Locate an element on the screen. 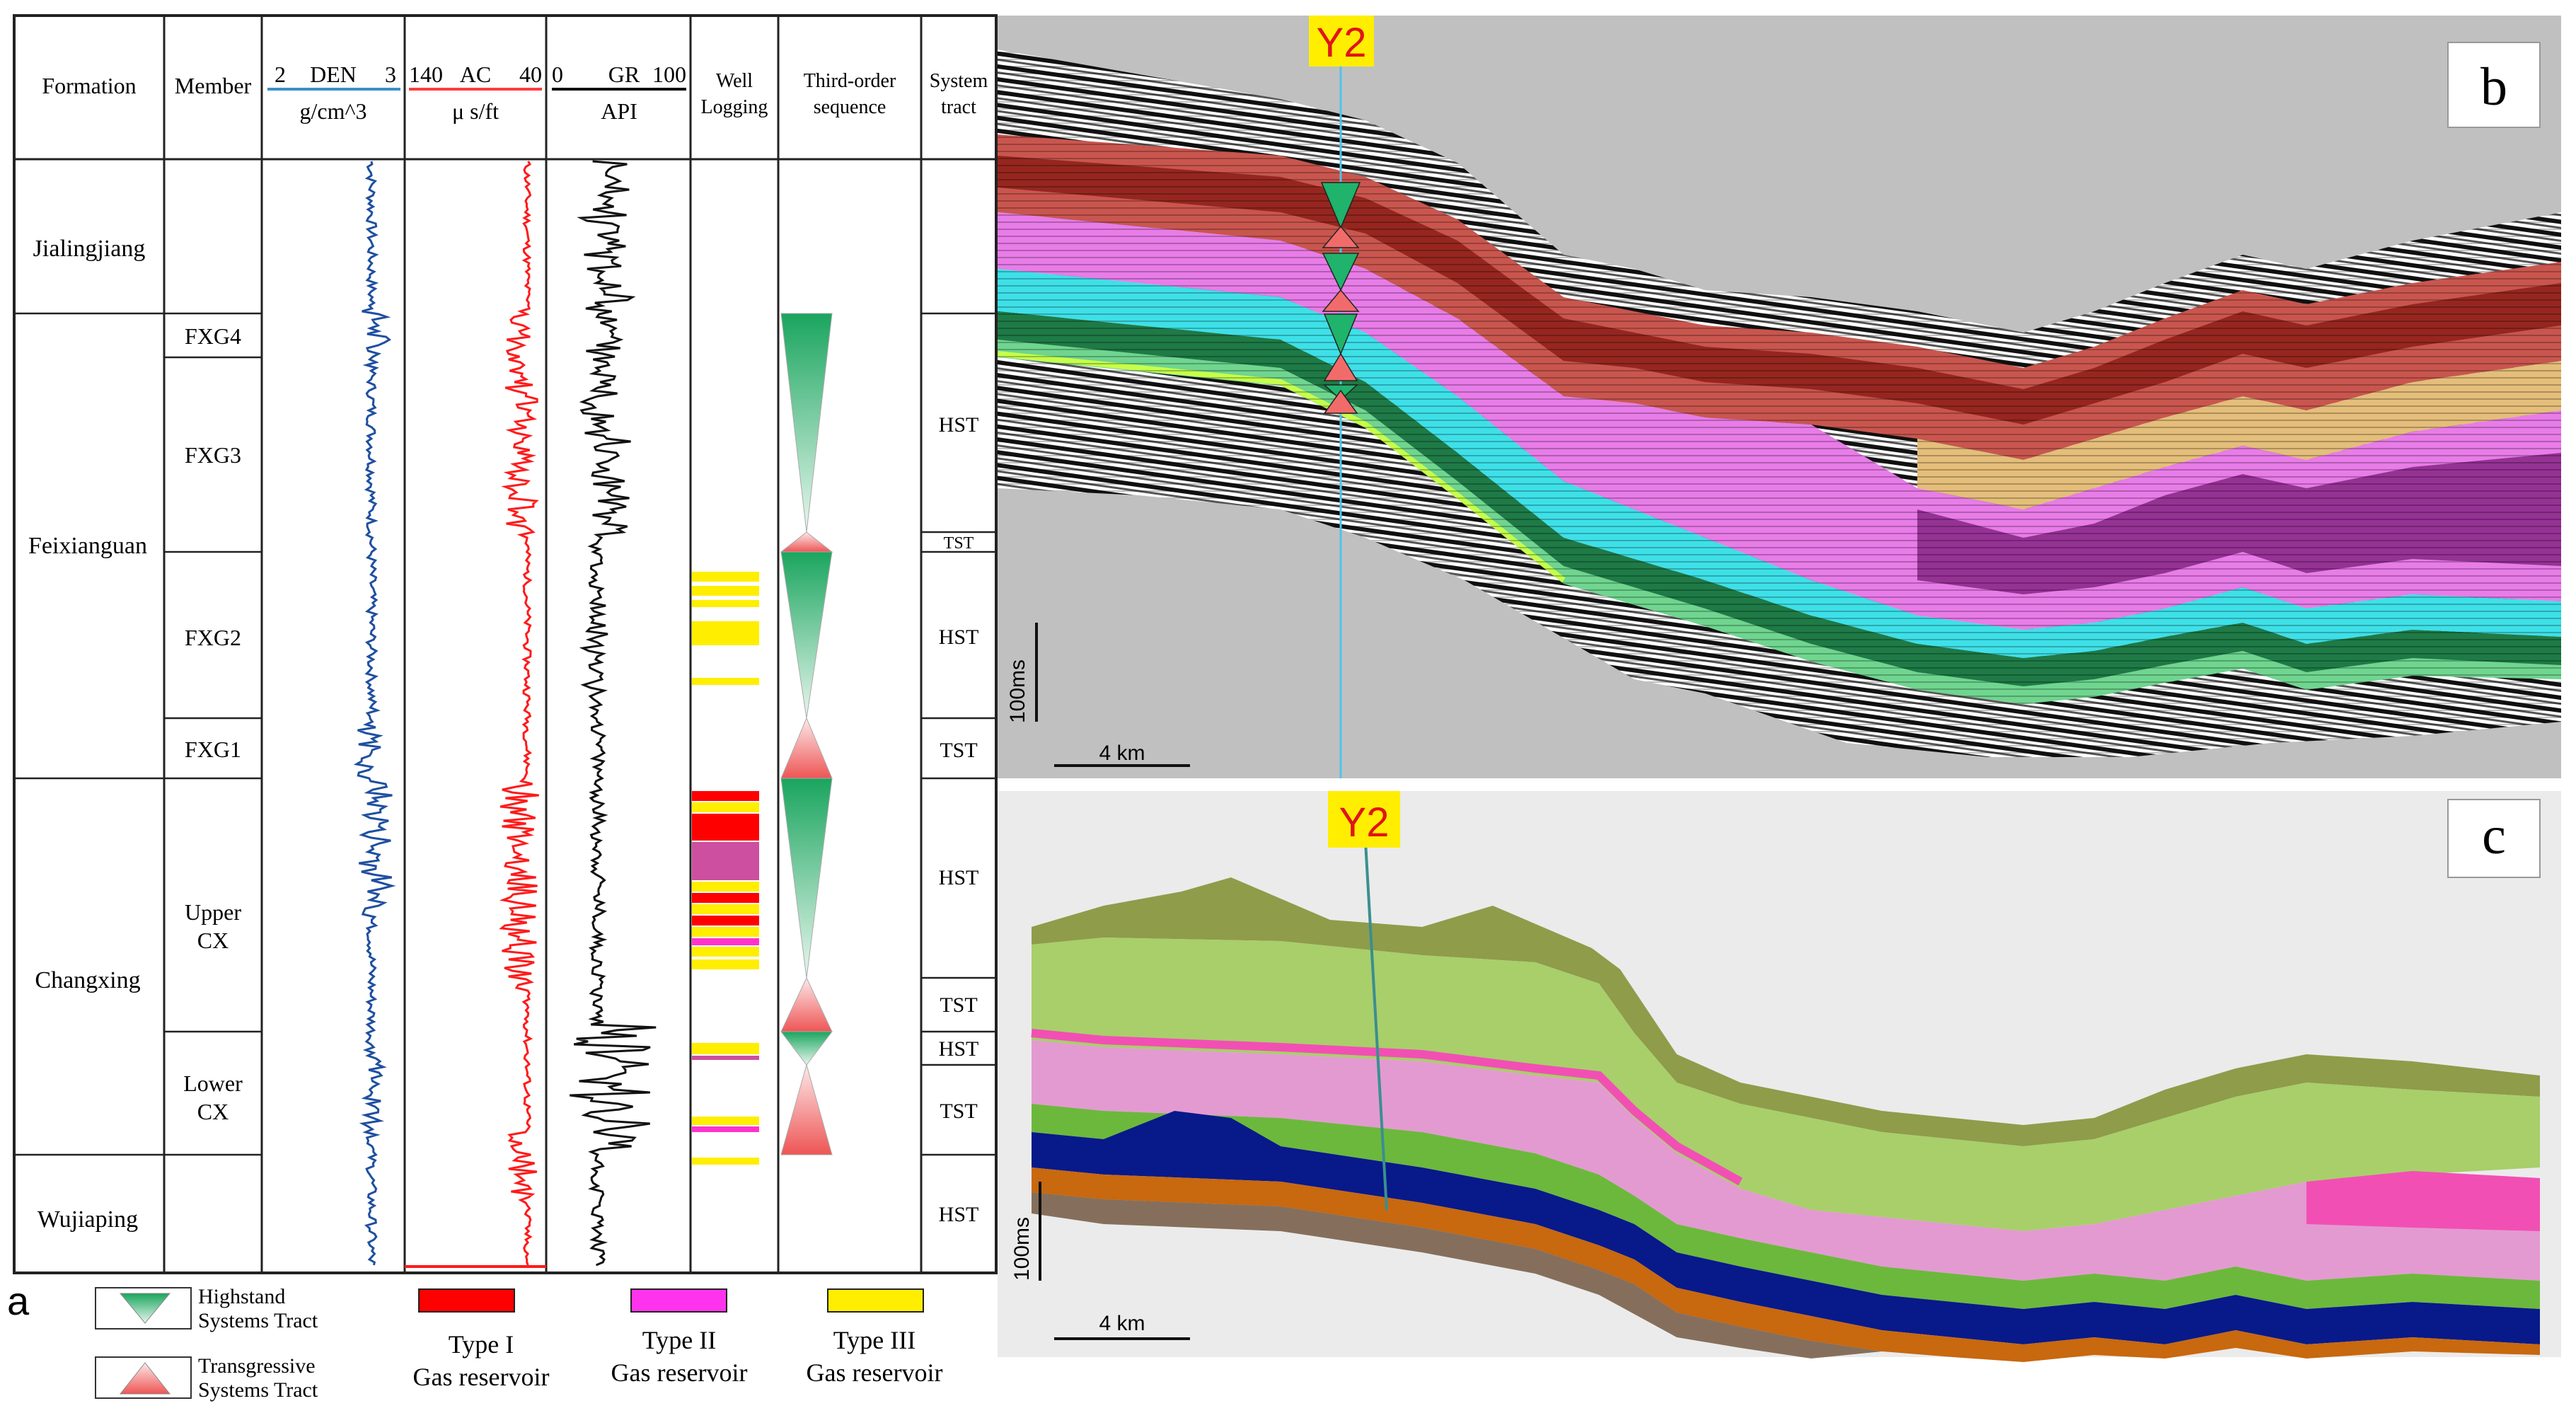 The width and height of the screenshot is (2576, 1413). panel-a-label: a is located at coordinates (18, 1301).